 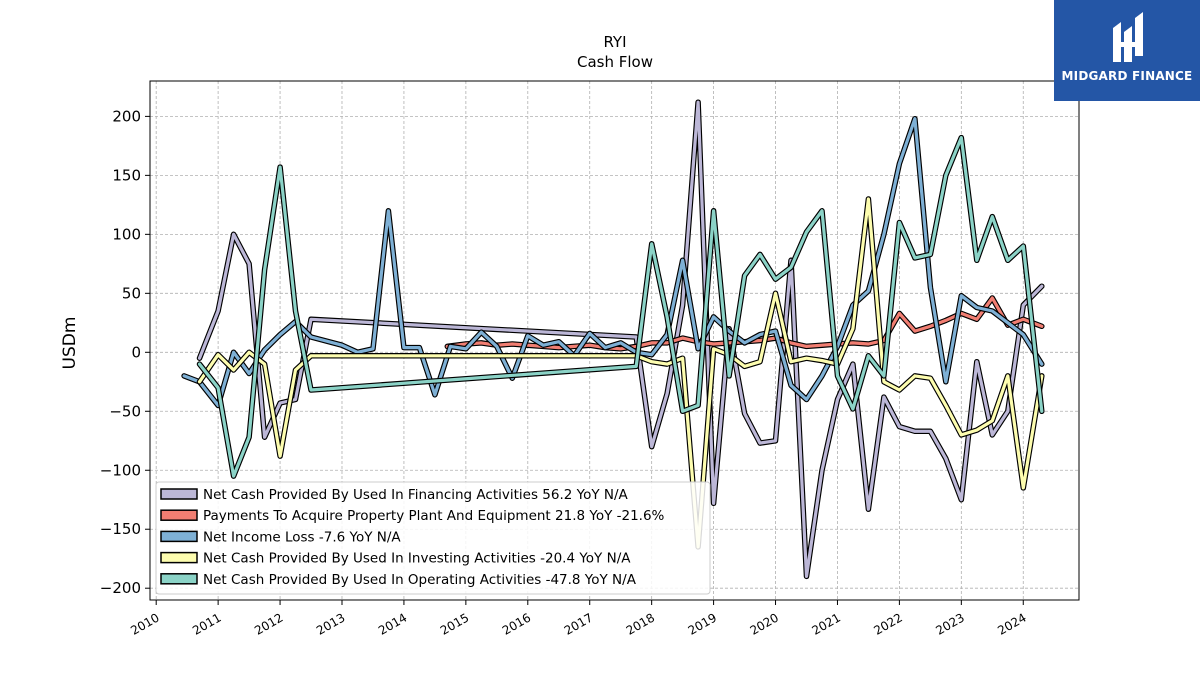 I want to click on chart-subtitle: Cash Flow, so click(x=615, y=62).